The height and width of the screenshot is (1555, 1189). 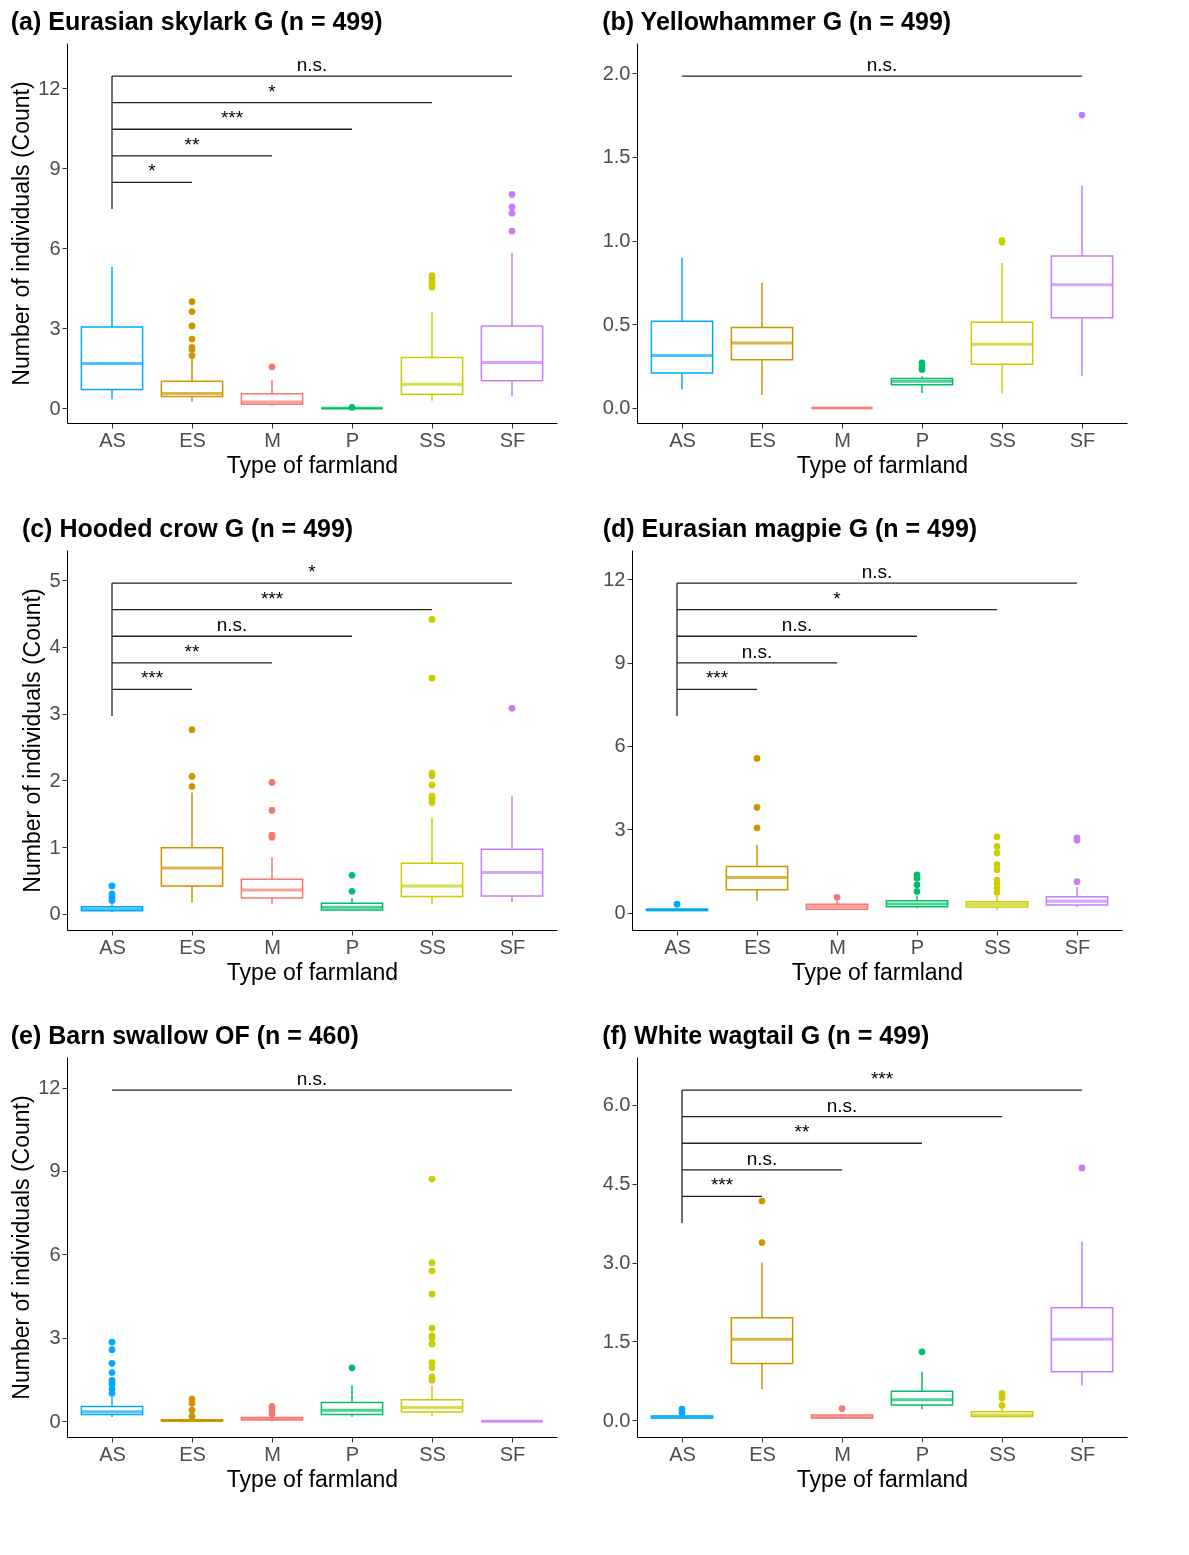 What do you see at coordinates (55, 646) in the screenshot?
I see `y-tick-label: 4` at bounding box center [55, 646].